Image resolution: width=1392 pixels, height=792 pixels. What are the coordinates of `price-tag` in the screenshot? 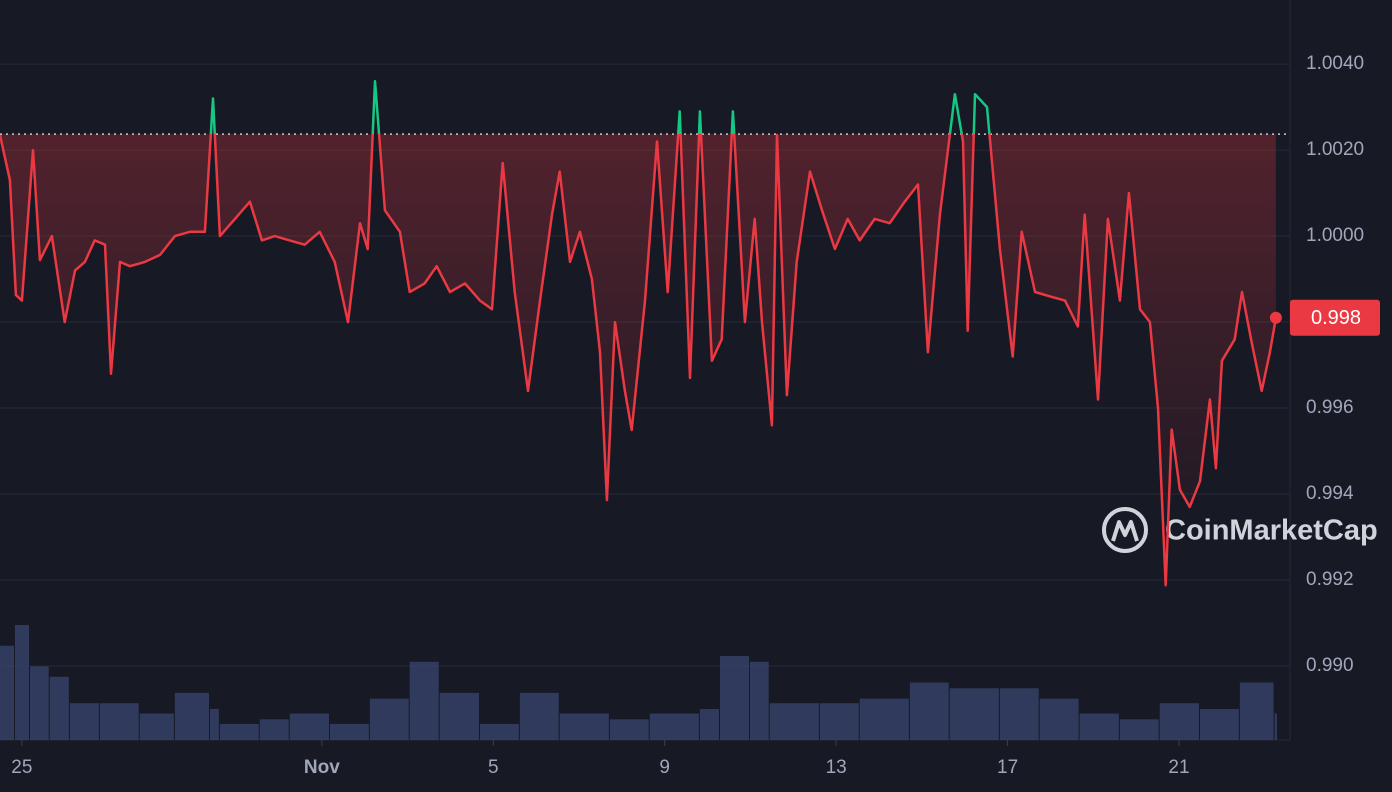 It's located at (1335, 317).